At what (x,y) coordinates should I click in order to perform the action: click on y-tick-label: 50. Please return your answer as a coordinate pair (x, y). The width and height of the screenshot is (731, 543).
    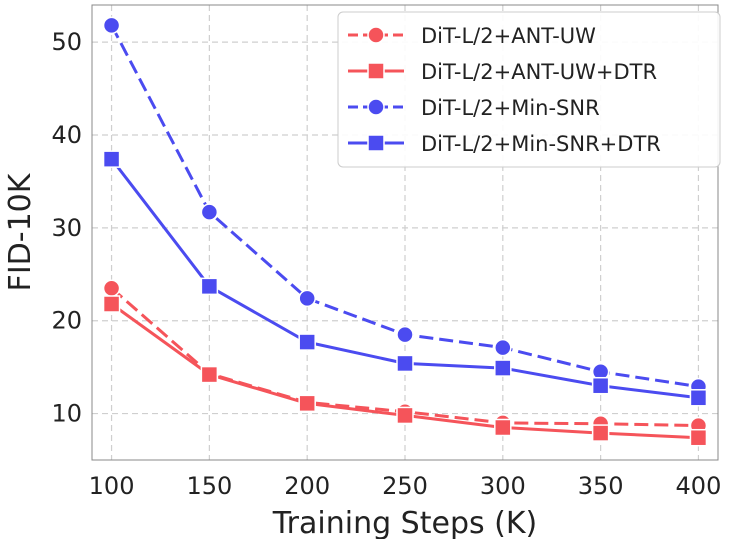
    Looking at the image, I should click on (66, 42).